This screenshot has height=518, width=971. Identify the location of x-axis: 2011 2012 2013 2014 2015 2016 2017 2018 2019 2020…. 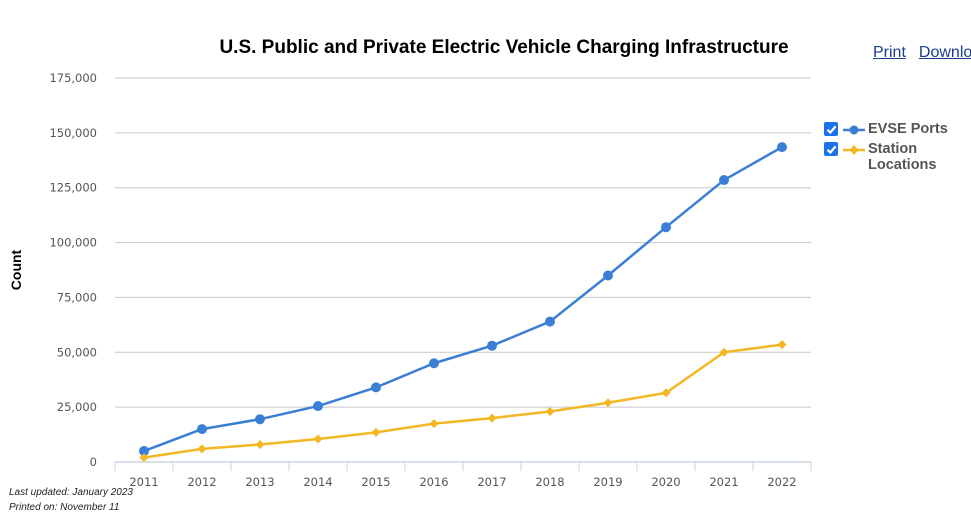
(463, 475).